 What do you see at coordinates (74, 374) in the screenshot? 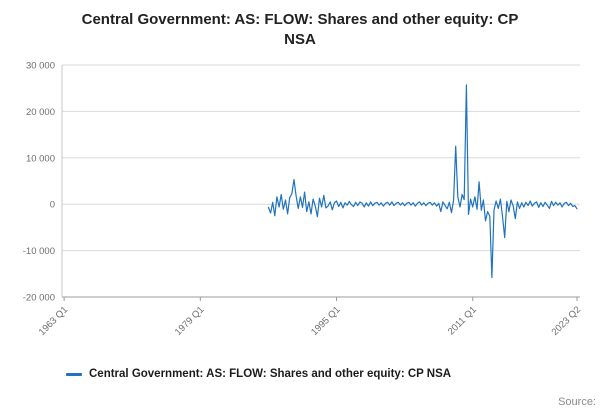
I see `legend-line-marker` at bounding box center [74, 374].